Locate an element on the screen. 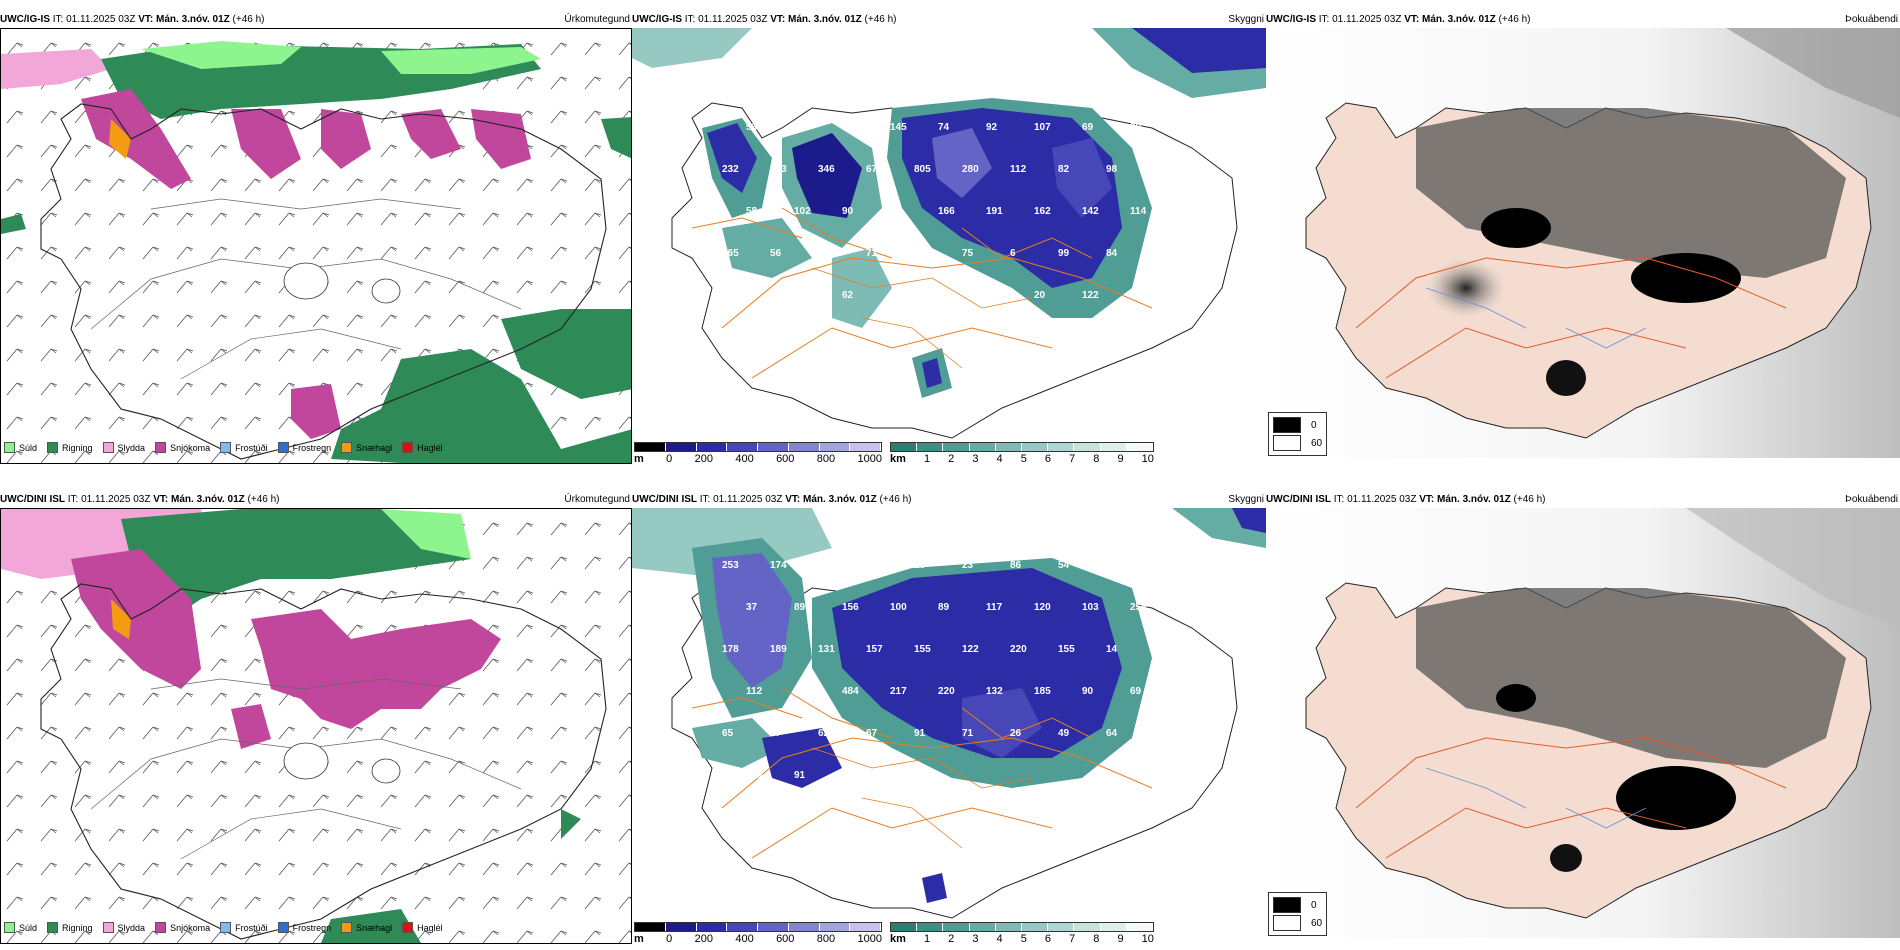 This screenshot has width=1900, height=950. visibility-value-label: 65 is located at coordinates (728, 733).